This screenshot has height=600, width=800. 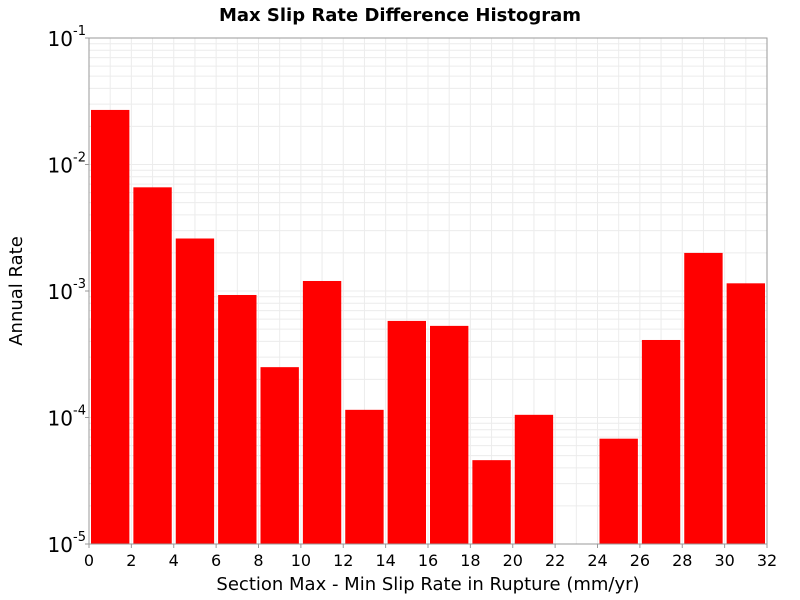 I want to click on x-tick-label: 14, so click(x=385, y=560).